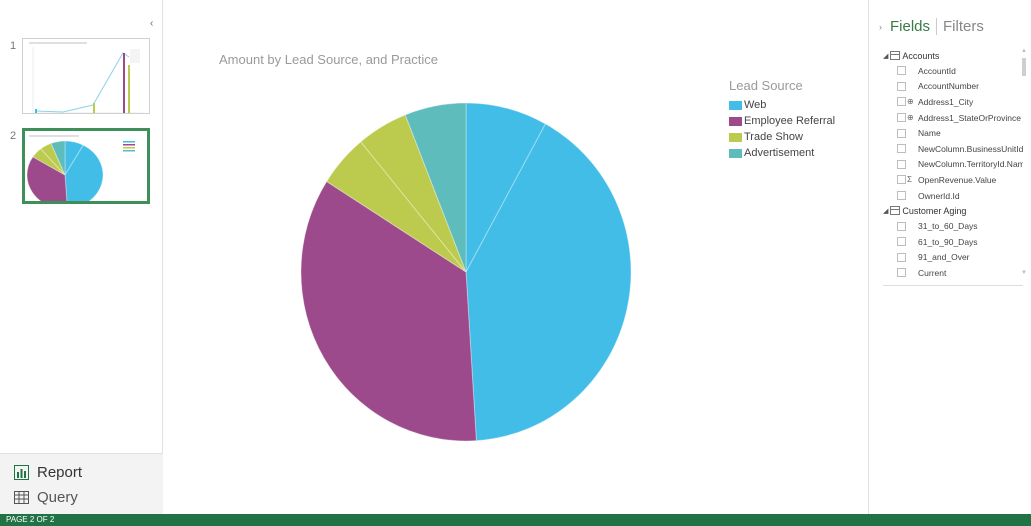 This screenshot has width=1031, height=526. What do you see at coordinates (969, 117) in the screenshot?
I see `field-label: Address1_StateOrProvince` at bounding box center [969, 117].